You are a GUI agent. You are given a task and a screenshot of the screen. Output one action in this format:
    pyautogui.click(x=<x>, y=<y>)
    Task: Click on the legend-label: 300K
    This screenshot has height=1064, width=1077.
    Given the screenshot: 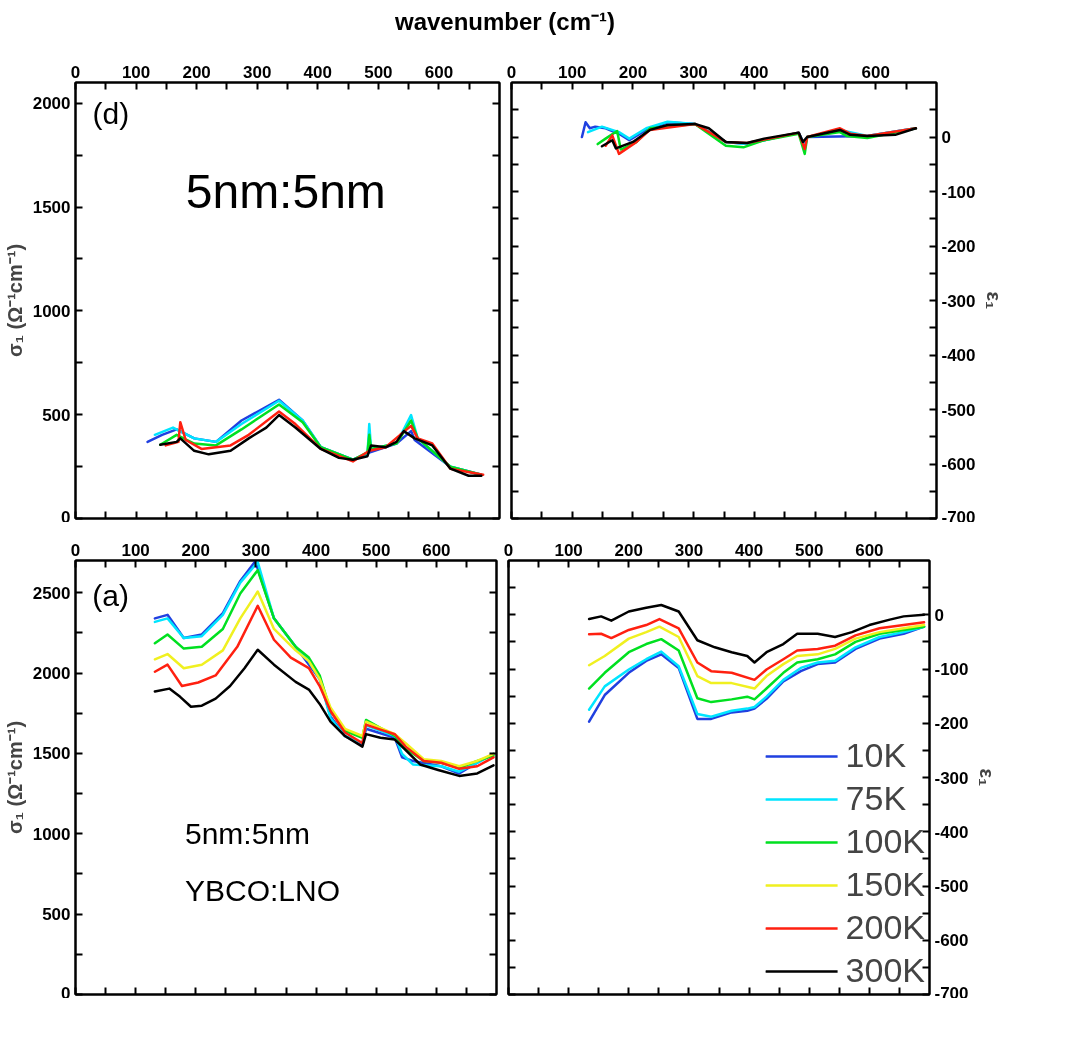 What is the action you would take?
    pyautogui.click(x=885, y=970)
    